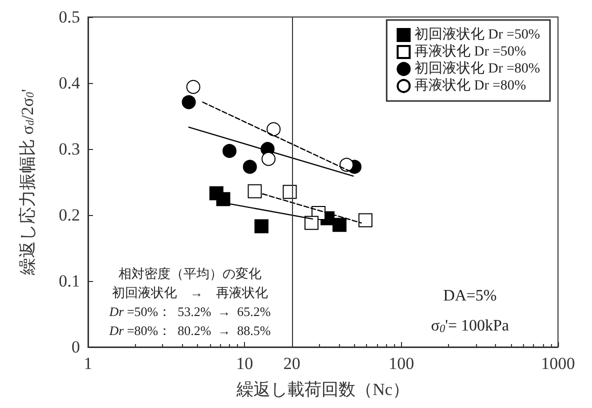 This screenshot has width=592, height=408. Describe the element at coordinates (401, 363) in the screenshot. I see `x-tick-label: 100` at that location.